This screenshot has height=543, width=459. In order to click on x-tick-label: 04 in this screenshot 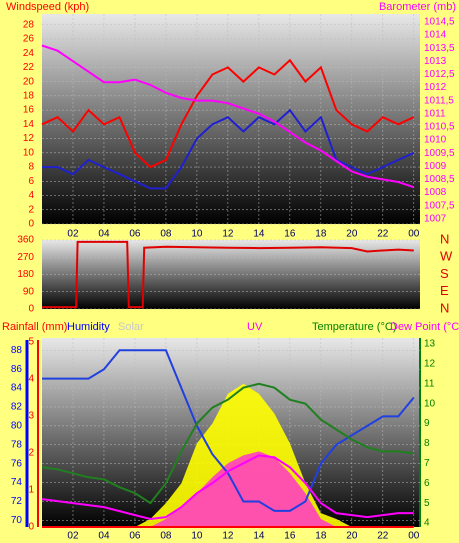, I will do `click(104, 234)`.